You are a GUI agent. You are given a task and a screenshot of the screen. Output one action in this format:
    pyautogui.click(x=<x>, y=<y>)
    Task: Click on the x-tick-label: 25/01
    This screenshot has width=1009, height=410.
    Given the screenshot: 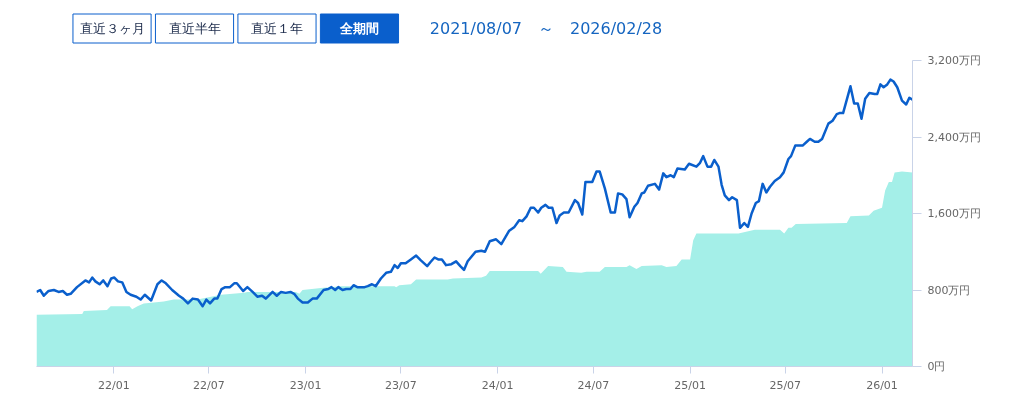 What is the action you would take?
    pyautogui.click(x=690, y=385)
    